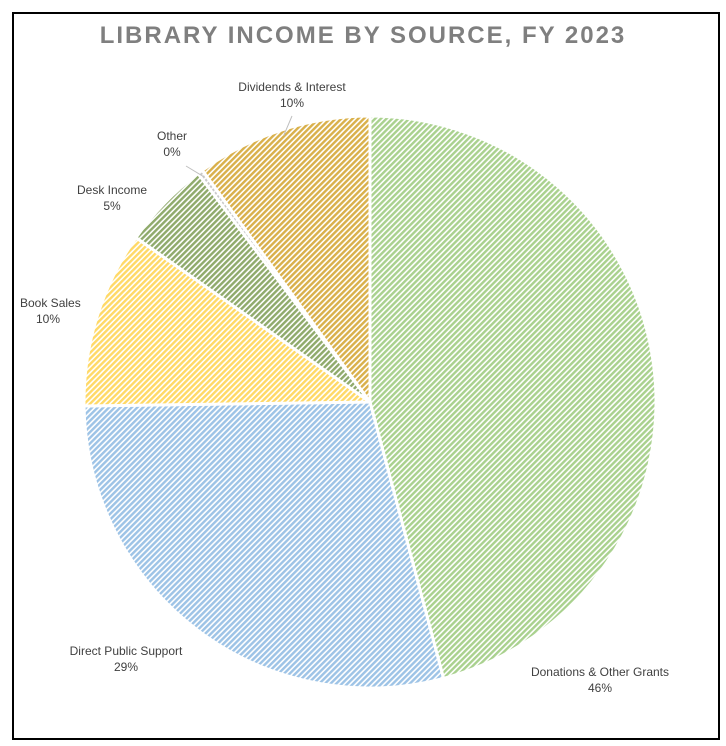 The width and height of the screenshot is (726, 746). Describe the element at coordinates (292, 95) in the screenshot. I see `slice-label: Dividends & Interest 10%` at that location.